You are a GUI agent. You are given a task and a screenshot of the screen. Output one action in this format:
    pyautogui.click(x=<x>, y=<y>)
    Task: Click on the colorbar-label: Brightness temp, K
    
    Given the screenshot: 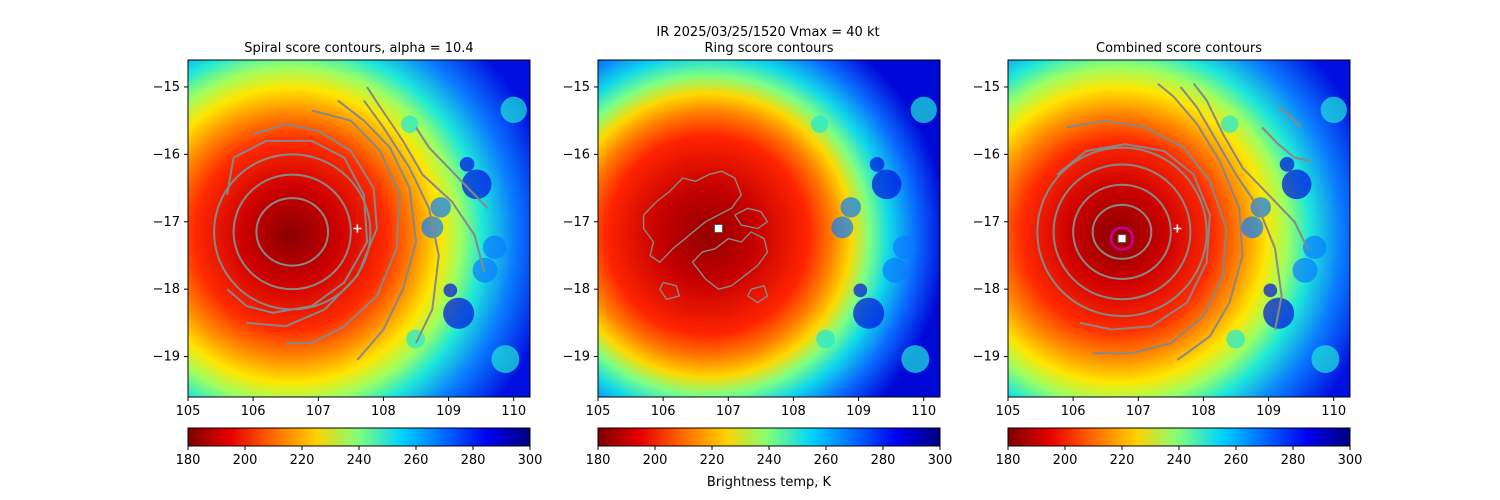 What is the action you would take?
    pyautogui.click(x=769, y=482)
    